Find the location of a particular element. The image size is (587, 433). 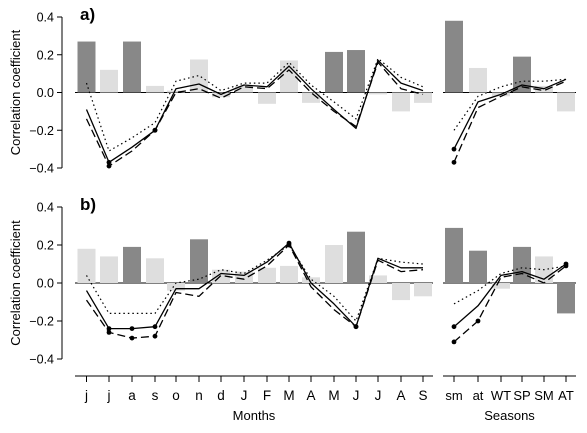

x-tick-label: F is located at coordinates (267, 395).